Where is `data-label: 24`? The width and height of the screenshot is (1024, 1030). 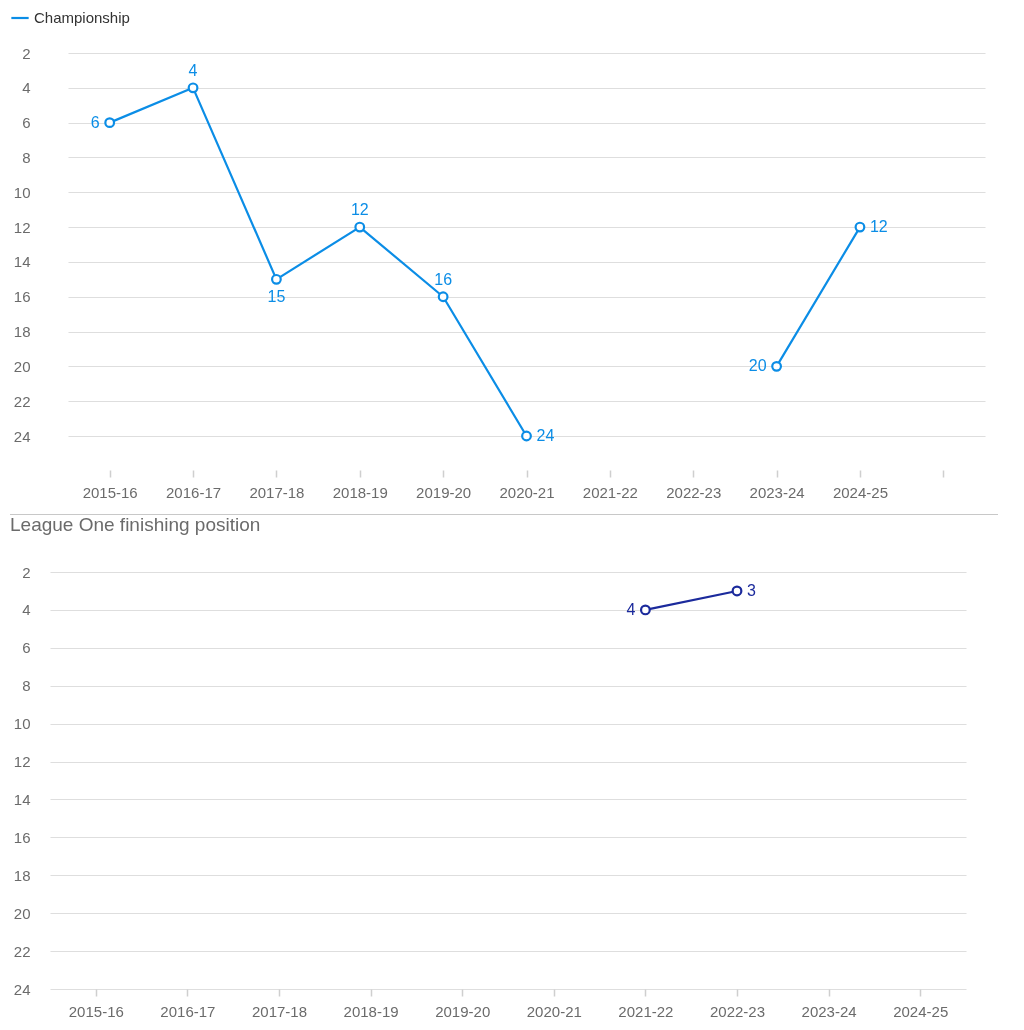 data-label: 24 is located at coordinates (545, 435).